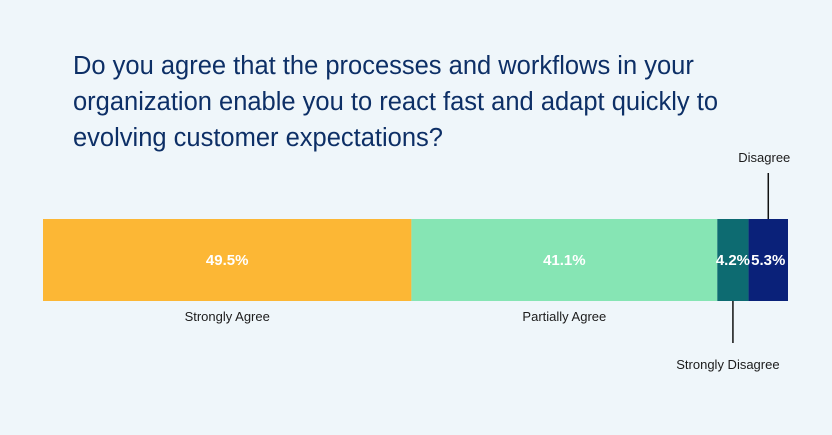  Describe the element at coordinates (564, 316) in the screenshot. I see `category-label-partially-agree: Partially Agree` at that location.